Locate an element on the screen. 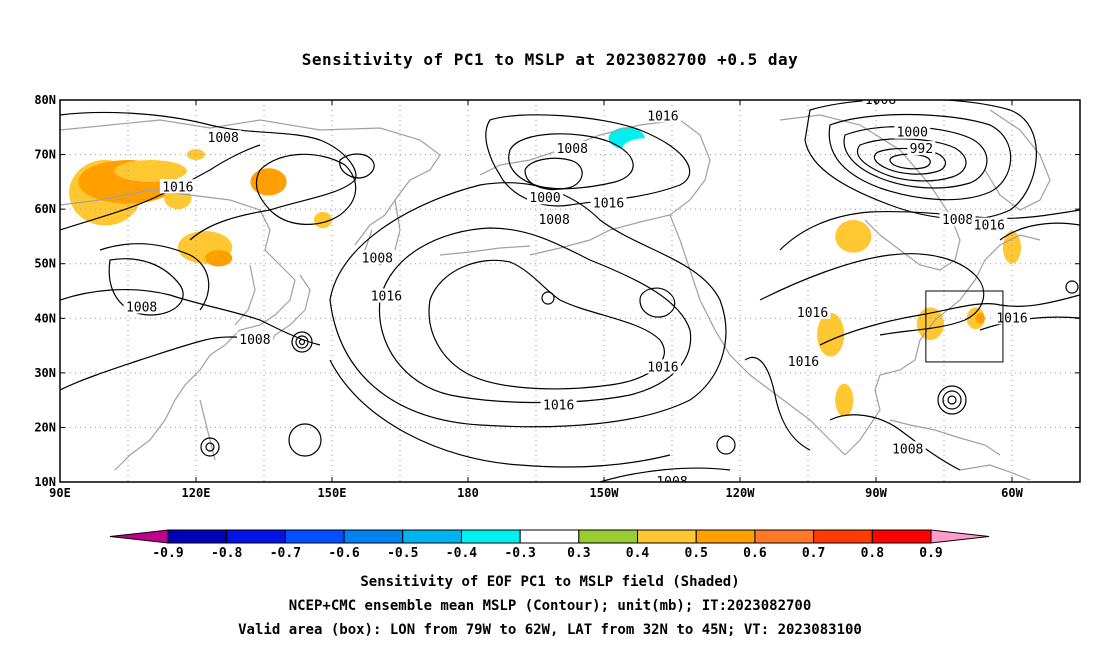 This screenshot has width=1100, height=650. contour-1008-bering-low is located at coordinates (588, 160).